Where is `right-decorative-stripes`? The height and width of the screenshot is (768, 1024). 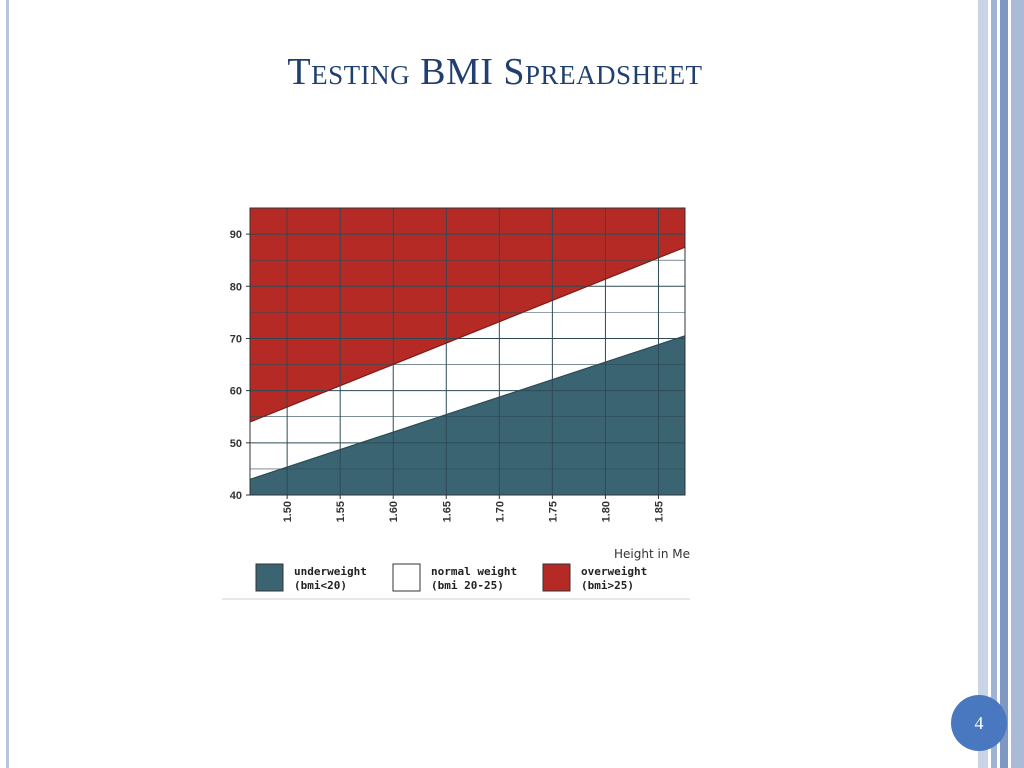 right-decorative-stripes is located at coordinates (1001, 384).